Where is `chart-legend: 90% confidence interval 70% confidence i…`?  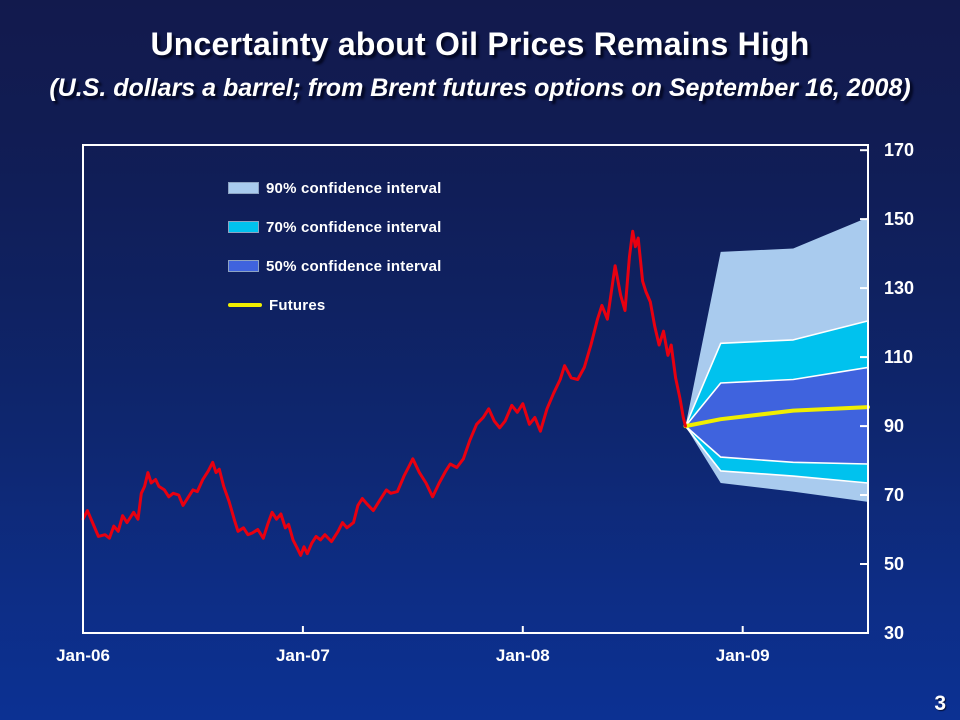 chart-legend: 90% confidence interval 70% confidence i… is located at coordinates (335, 246).